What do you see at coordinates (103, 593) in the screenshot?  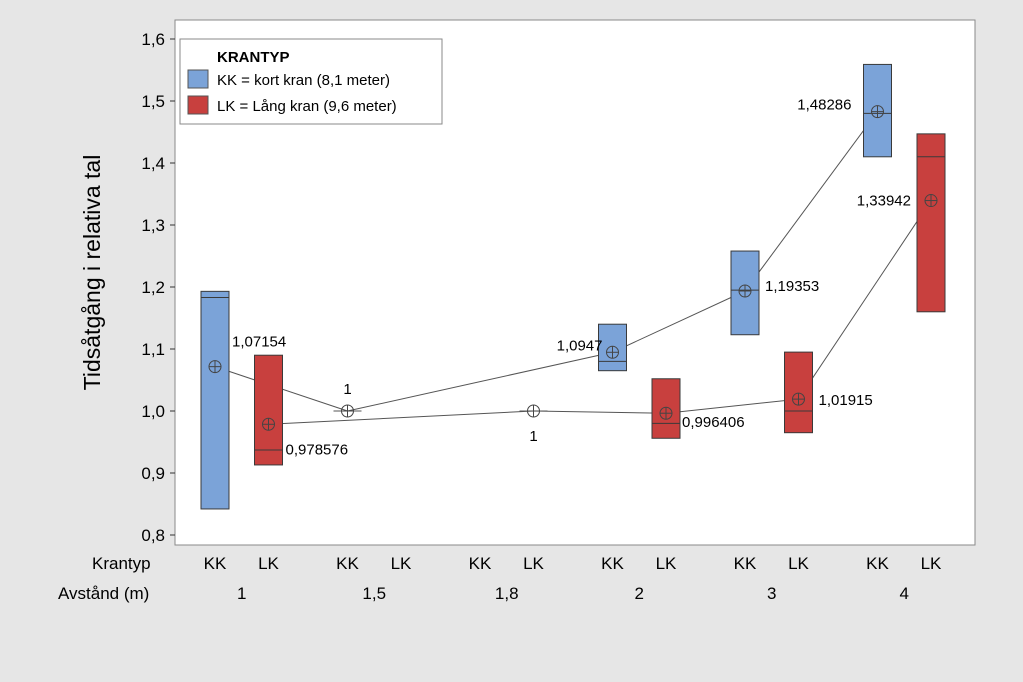 I see `x-row-label-avstand: Avstånd (m)` at bounding box center [103, 593].